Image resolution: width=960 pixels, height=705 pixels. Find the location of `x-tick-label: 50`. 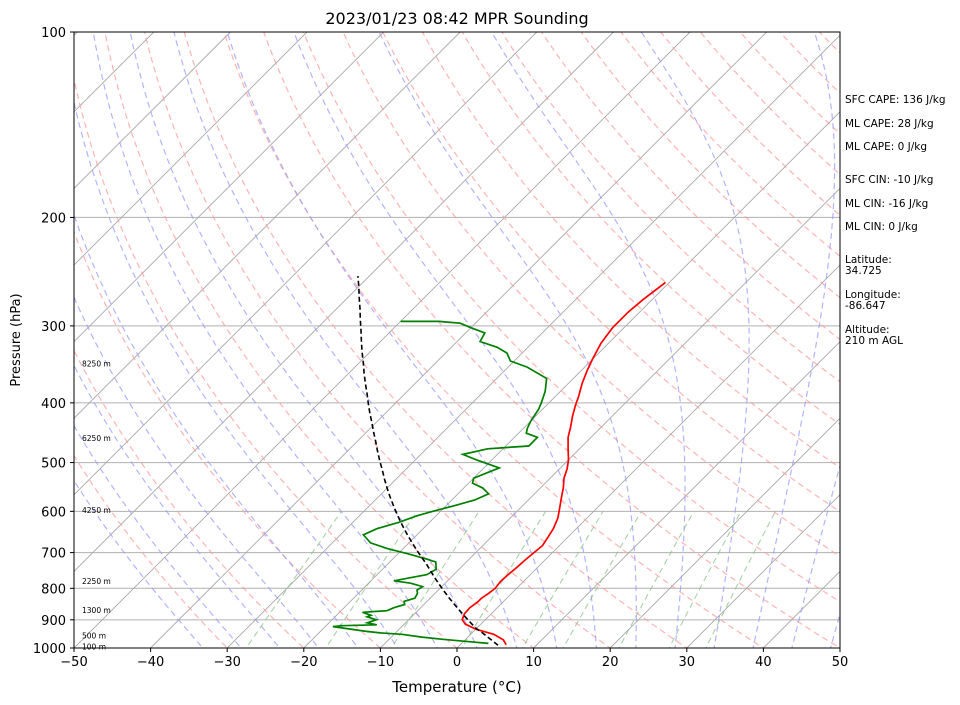

x-tick-label: 50 is located at coordinates (840, 662).